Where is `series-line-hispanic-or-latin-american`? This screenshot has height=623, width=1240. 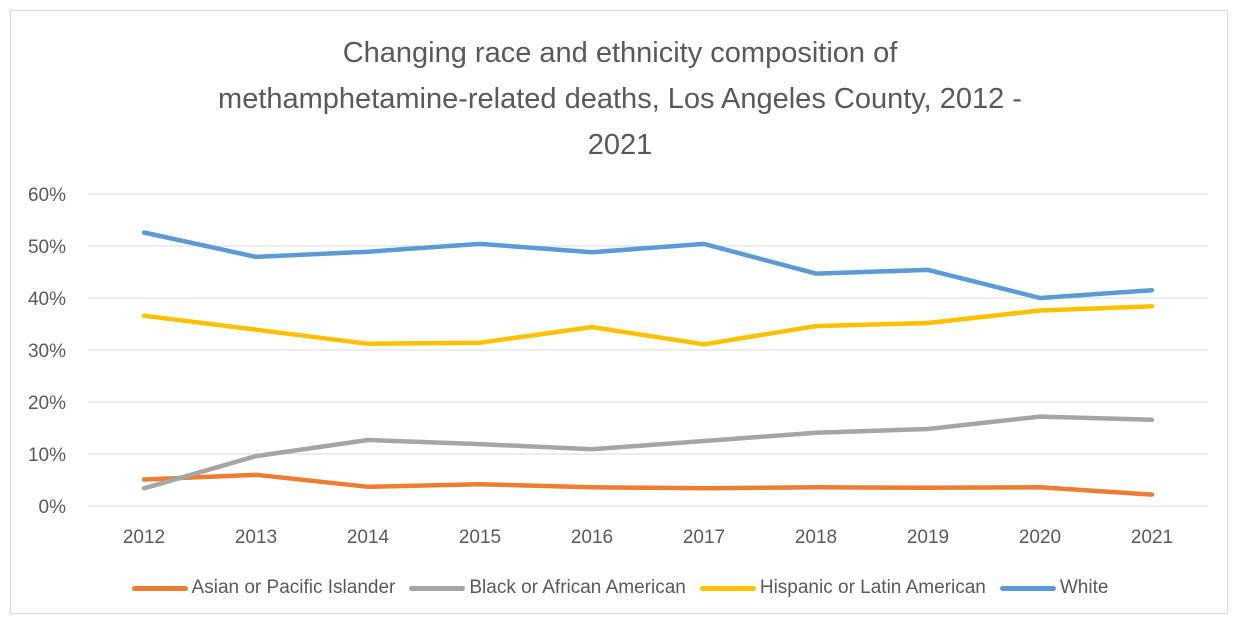 series-line-hispanic-or-latin-american is located at coordinates (648, 325).